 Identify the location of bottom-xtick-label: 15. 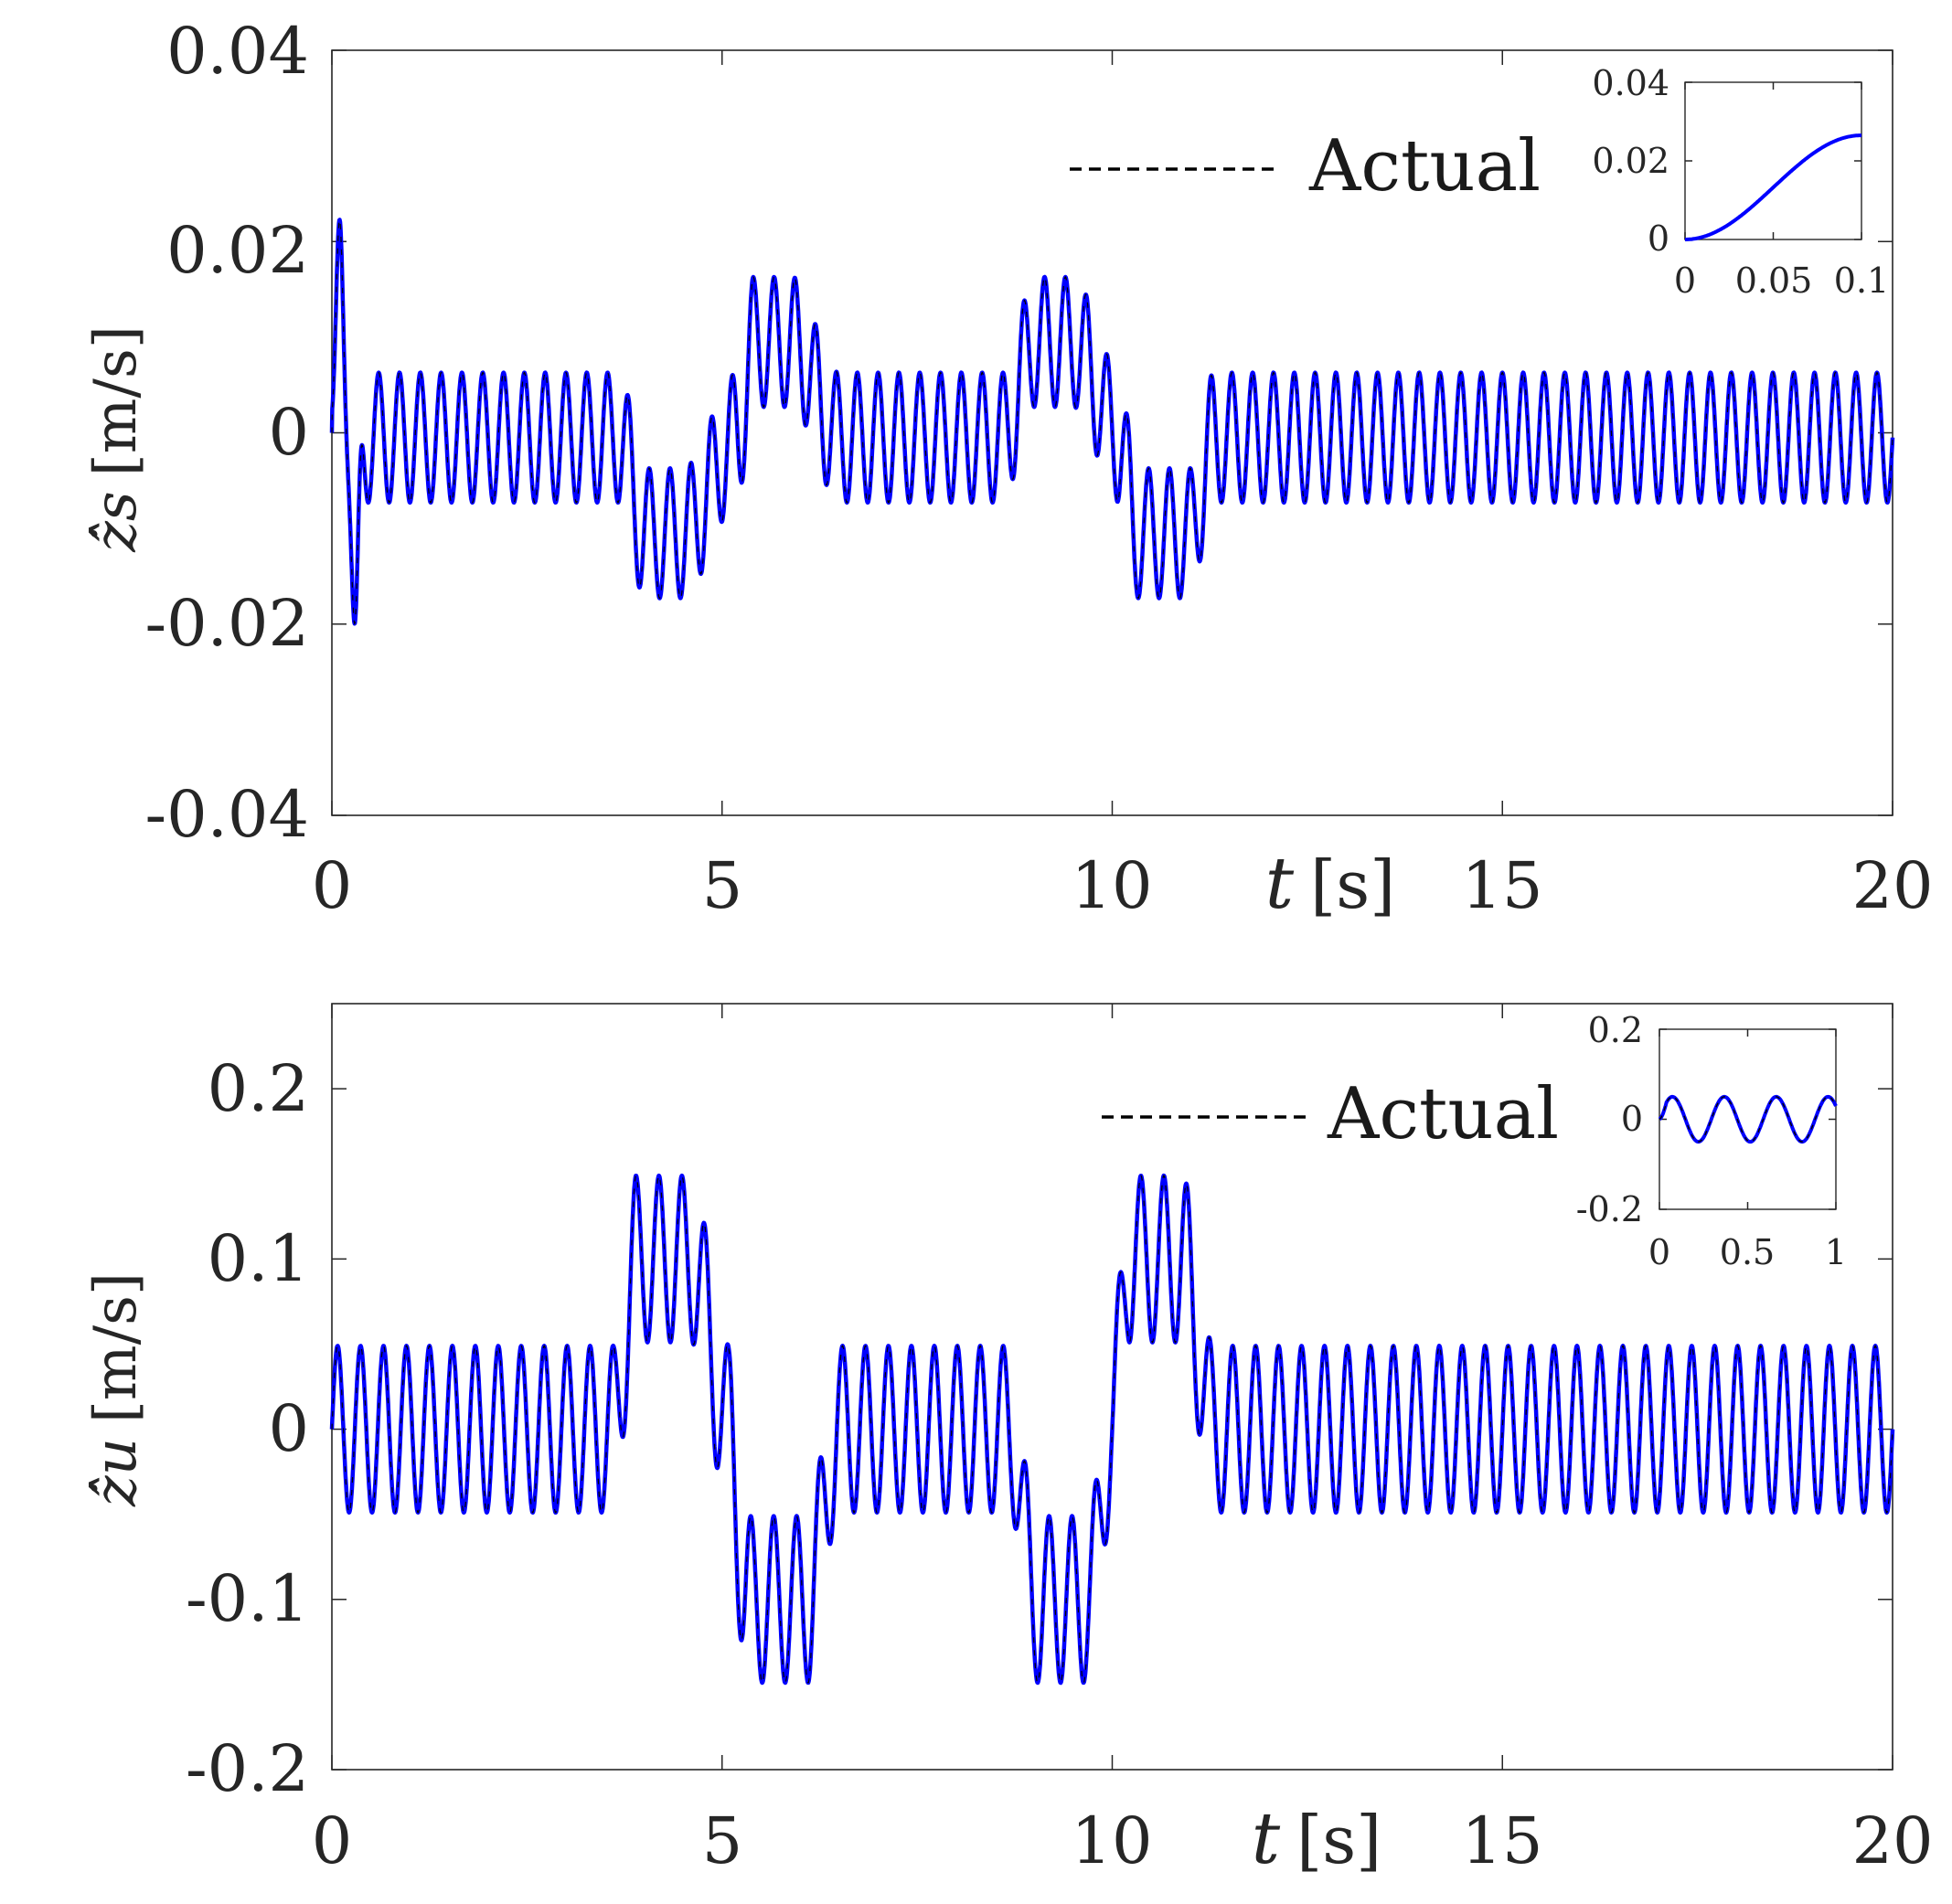
(1501, 1841).